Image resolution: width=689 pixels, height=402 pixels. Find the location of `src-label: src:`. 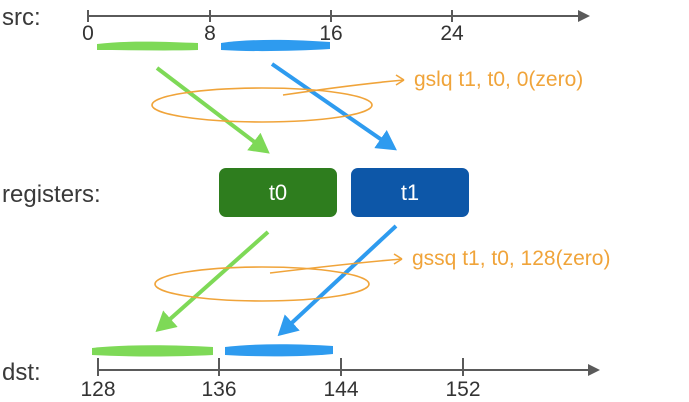

src-label: src: is located at coordinates (21, 17).